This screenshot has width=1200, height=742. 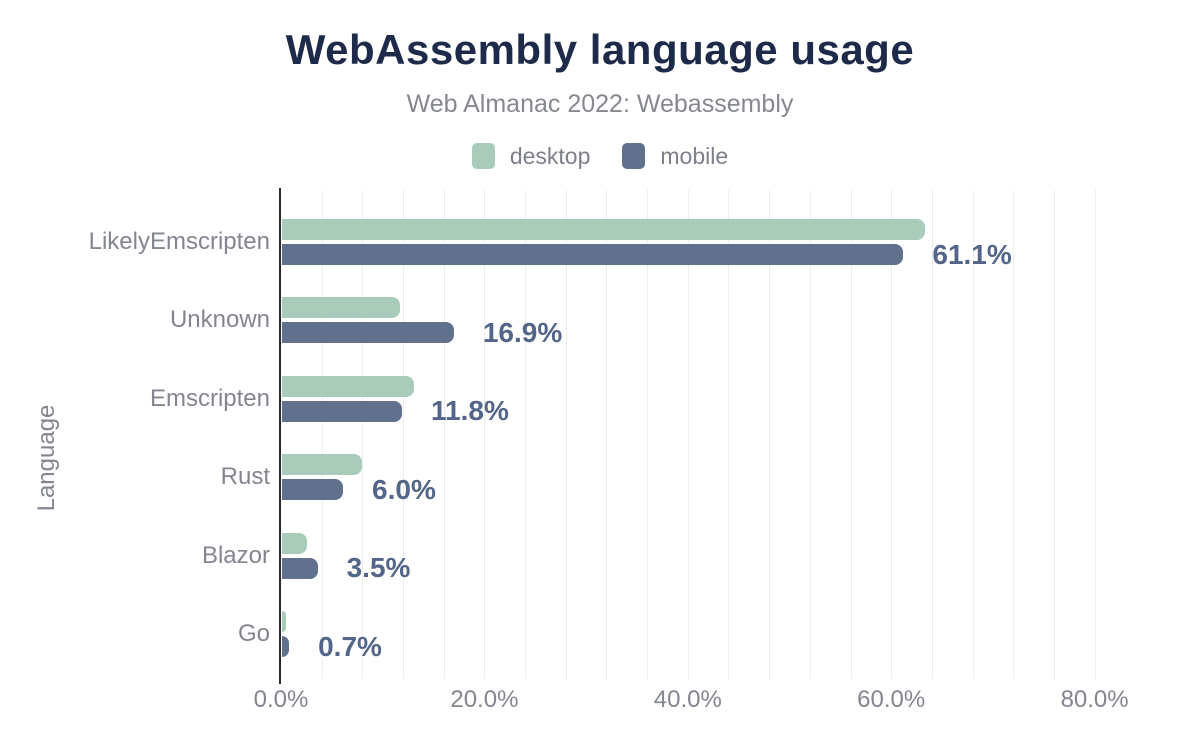 I want to click on bar-mobile-blazor, so click(x=300, y=568).